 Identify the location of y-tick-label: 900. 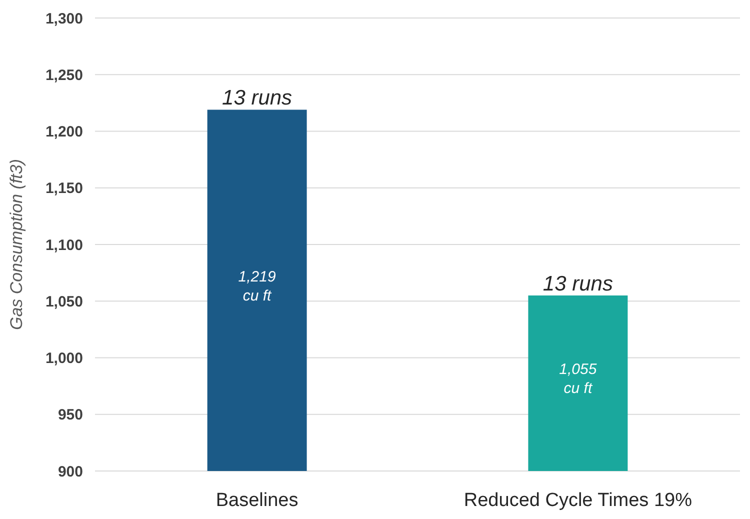
(70, 471).